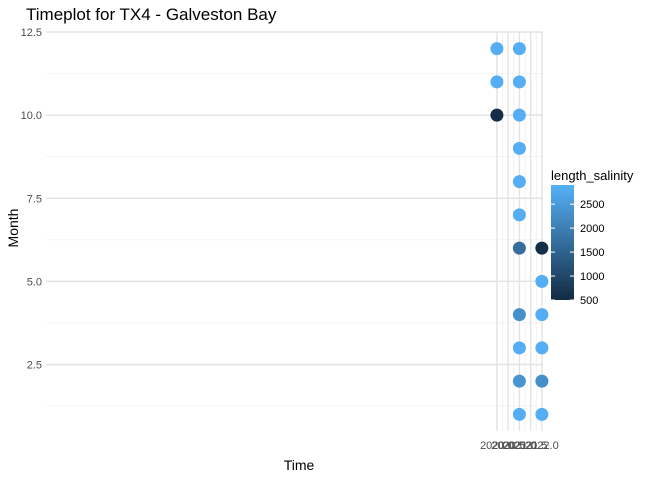  What do you see at coordinates (519, 231) in the screenshot?
I see `data-points` at bounding box center [519, 231].